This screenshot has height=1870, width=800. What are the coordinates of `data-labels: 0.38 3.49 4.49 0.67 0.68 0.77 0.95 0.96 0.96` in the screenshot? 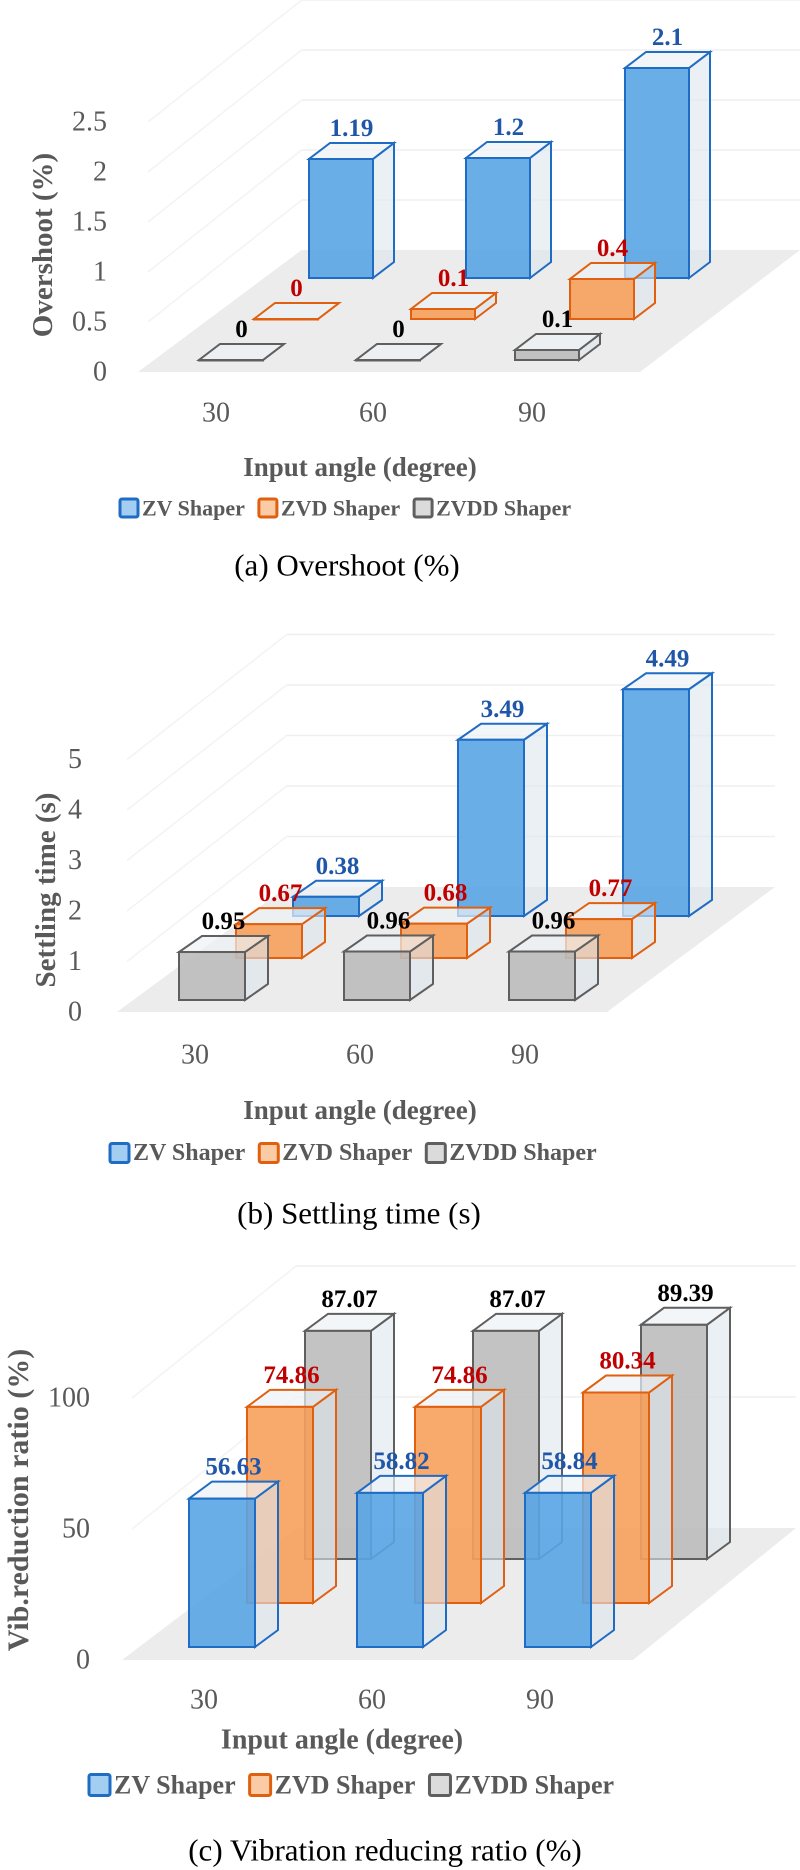 It's located at (446, 790).